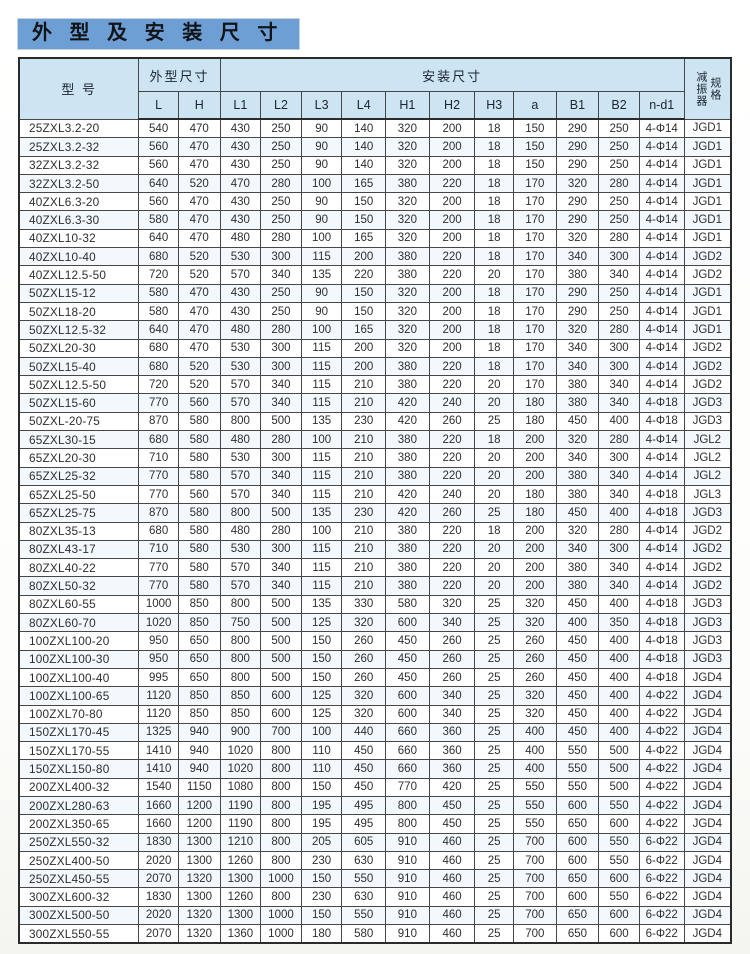  I want to click on model-cell: 40ZXL12.5-50, so click(79, 275).